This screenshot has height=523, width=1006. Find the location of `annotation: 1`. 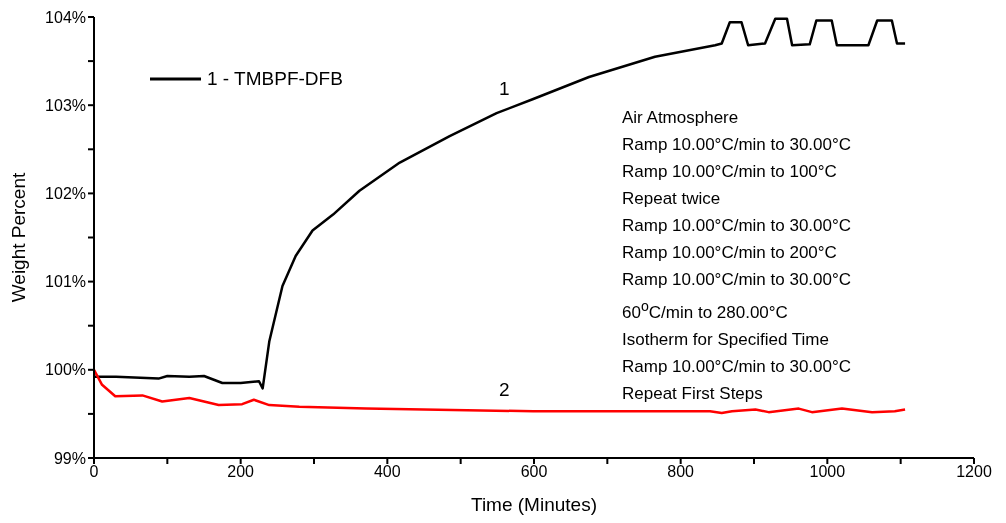

annotation: 1 is located at coordinates (504, 89).